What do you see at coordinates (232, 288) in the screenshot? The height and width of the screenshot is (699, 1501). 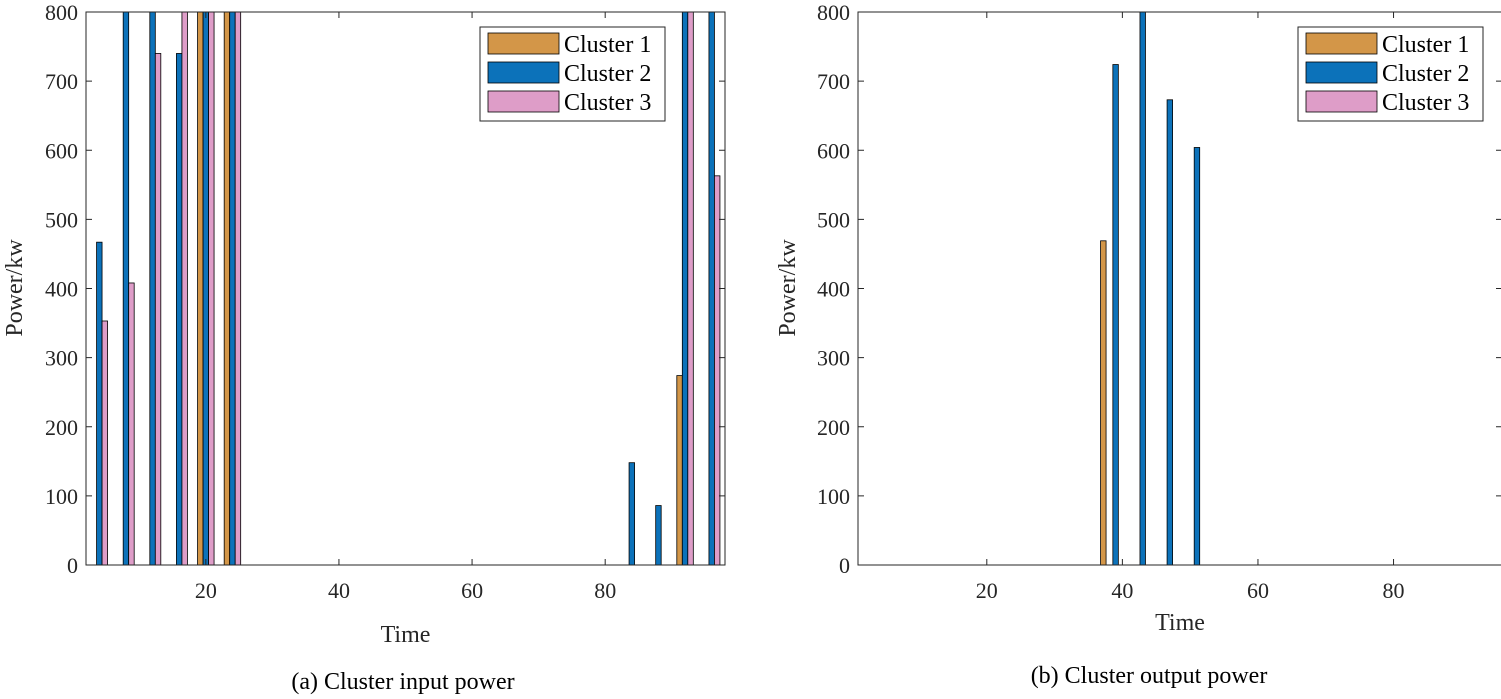 I see `bar-cluster-2-t24` at bounding box center [232, 288].